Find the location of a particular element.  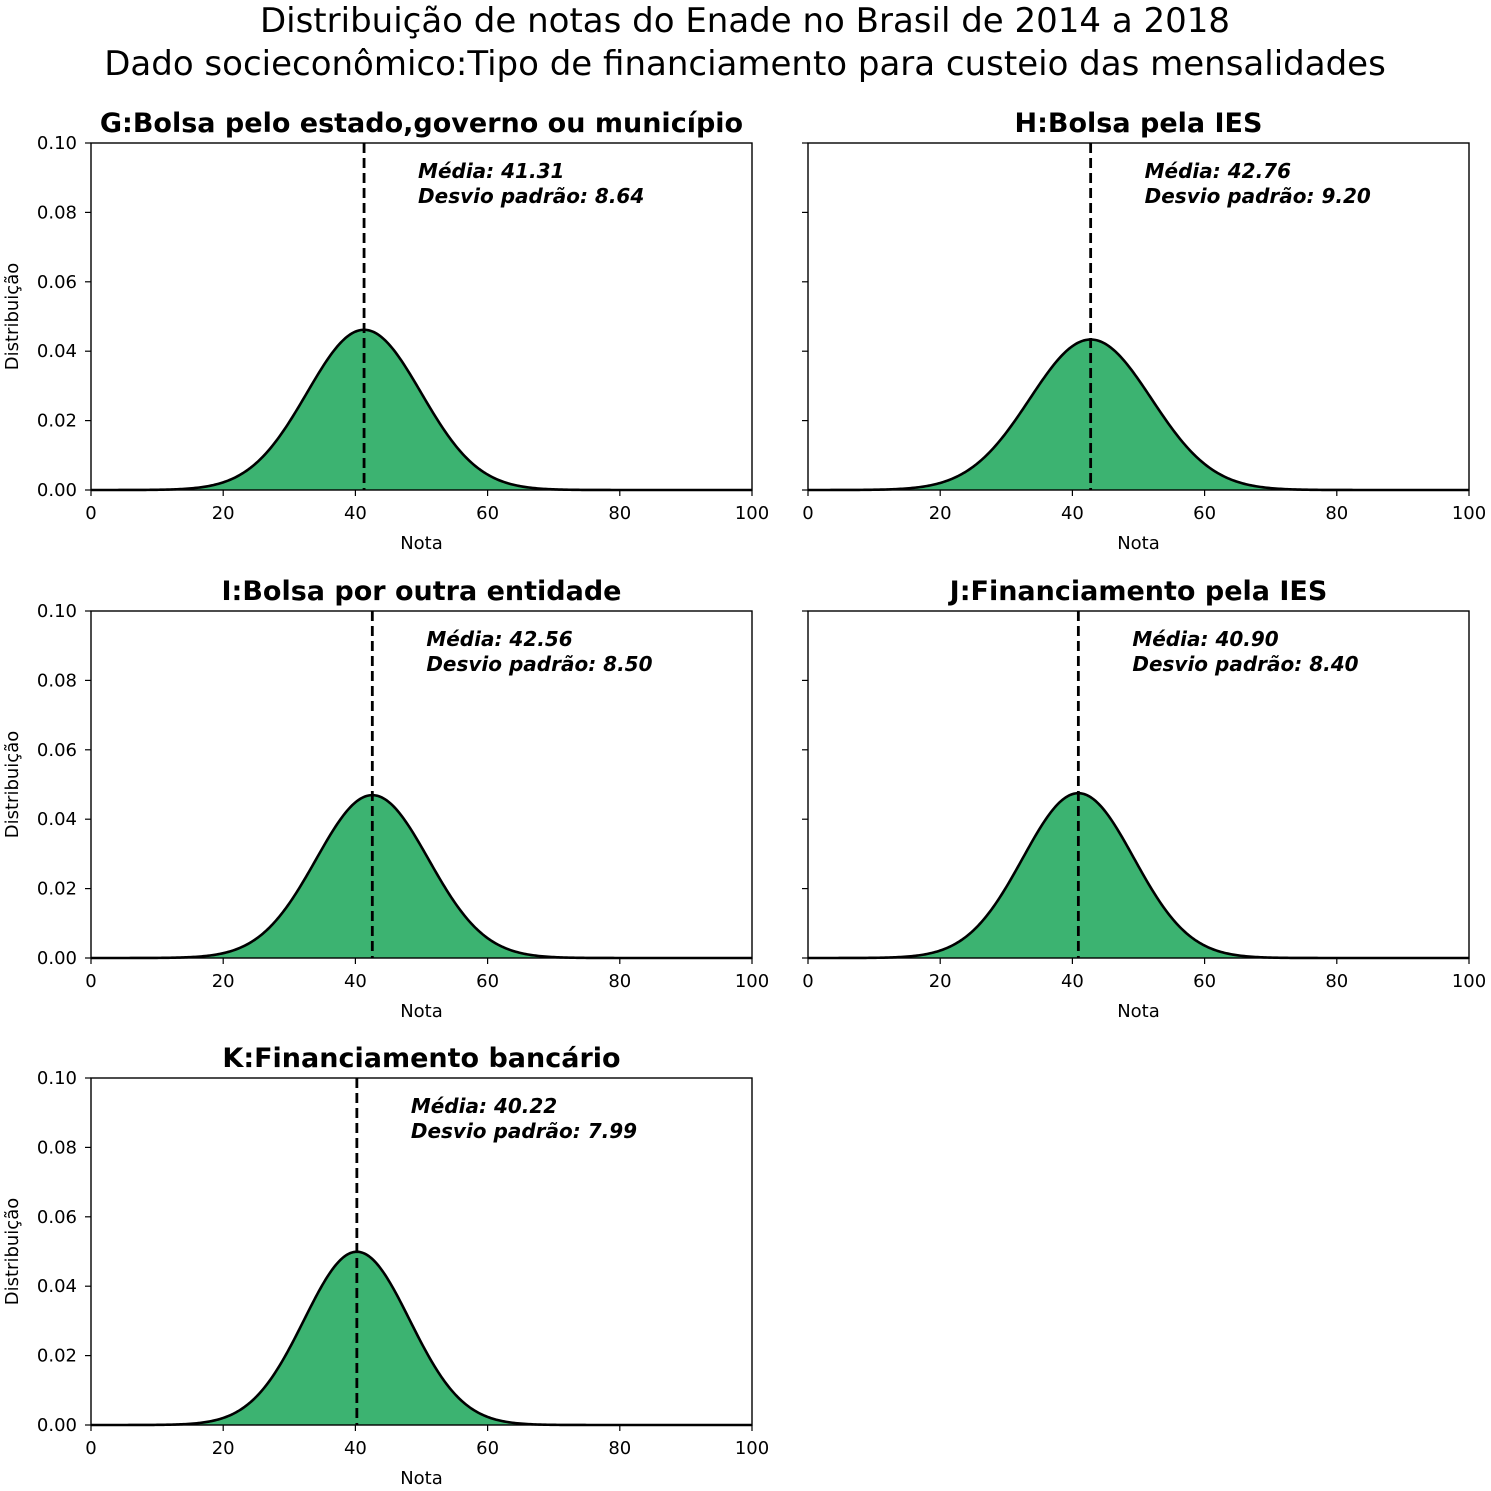

annotation-std: Desvio padrão: 8.50 is located at coordinates (539, 664).